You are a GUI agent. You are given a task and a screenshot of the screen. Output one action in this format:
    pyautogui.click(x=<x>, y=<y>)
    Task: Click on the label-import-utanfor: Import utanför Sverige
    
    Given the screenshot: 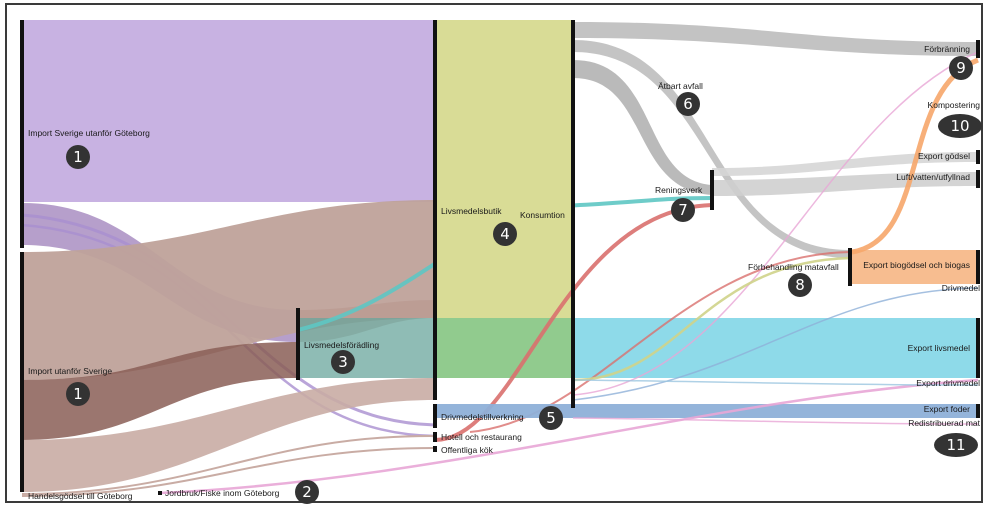 What is the action you would take?
    pyautogui.click(x=70, y=371)
    